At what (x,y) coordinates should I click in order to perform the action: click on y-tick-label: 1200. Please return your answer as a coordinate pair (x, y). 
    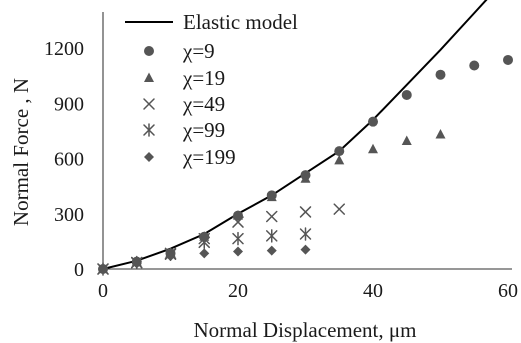
    Looking at the image, I should click on (64, 49).